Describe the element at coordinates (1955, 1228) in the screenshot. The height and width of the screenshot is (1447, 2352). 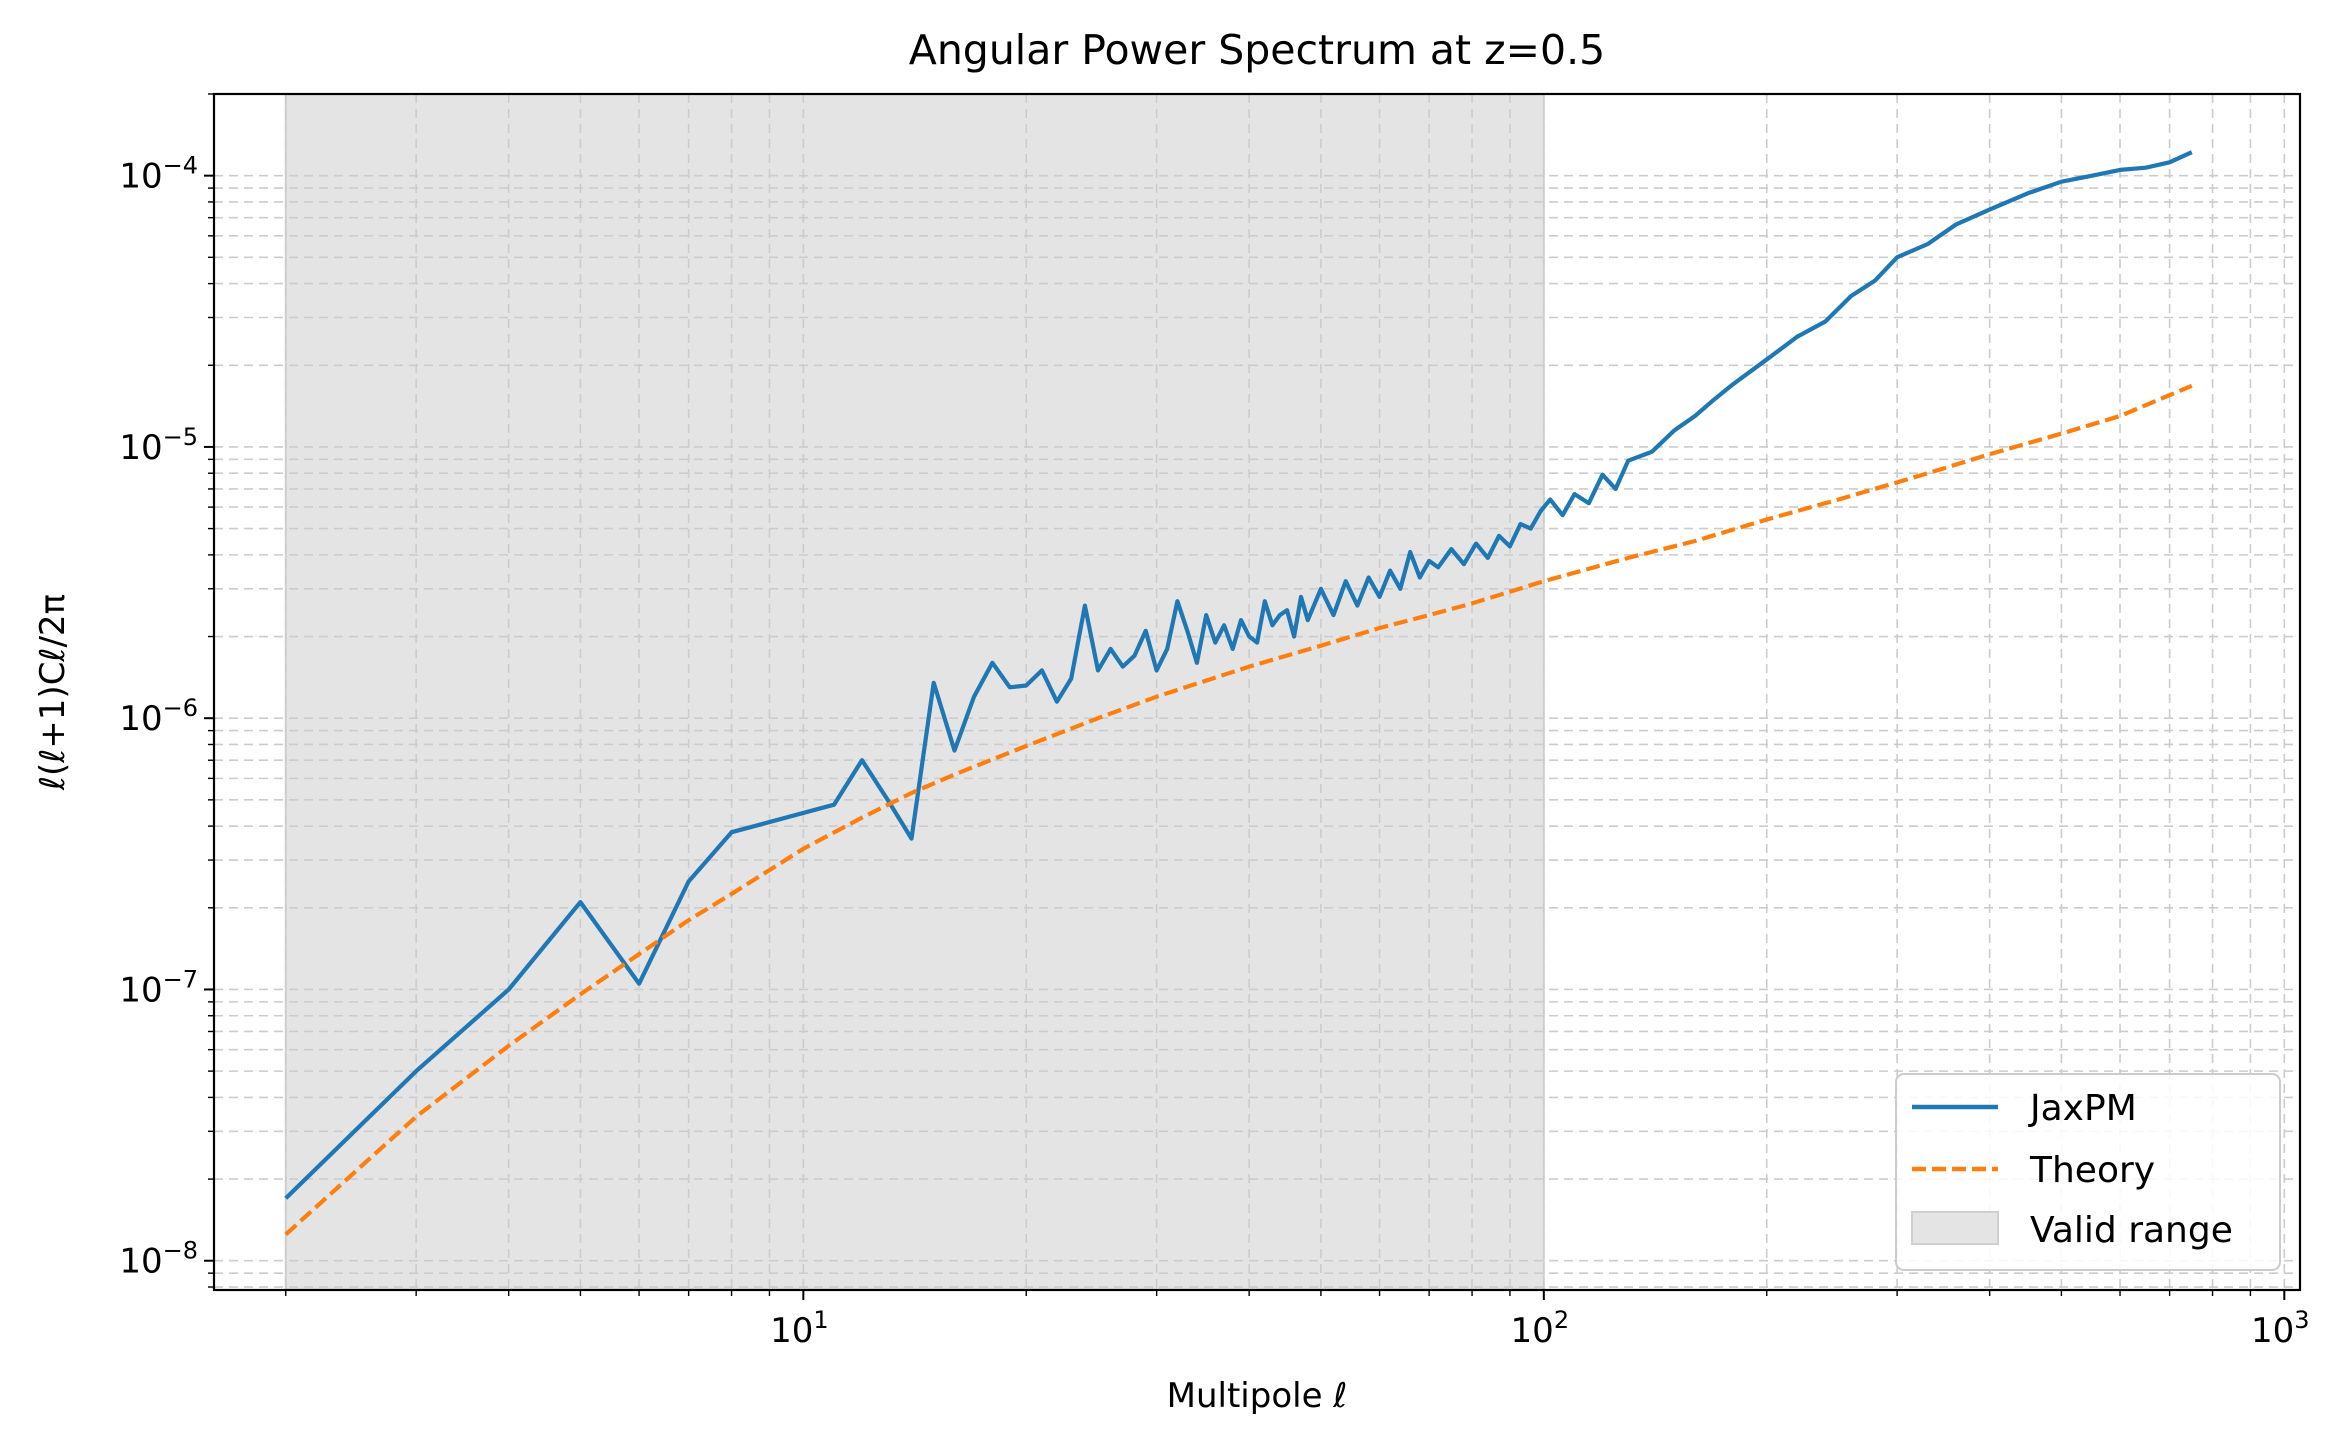
I see `legend-swatch-valid-range` at that location.